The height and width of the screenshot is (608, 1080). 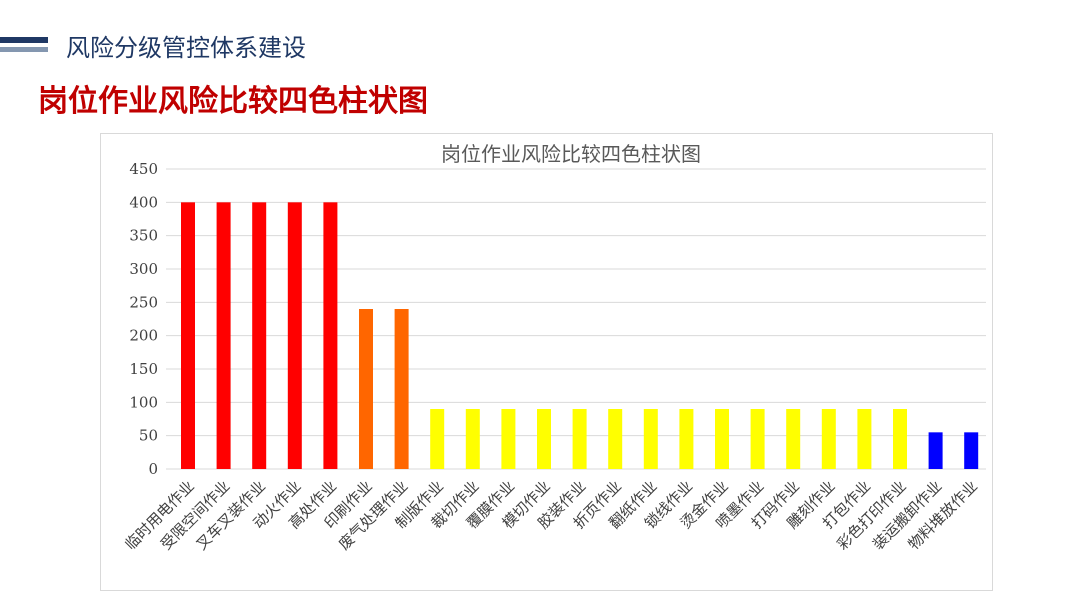 I want to click on y-tick-label: 250, so click(x=143, y=302).